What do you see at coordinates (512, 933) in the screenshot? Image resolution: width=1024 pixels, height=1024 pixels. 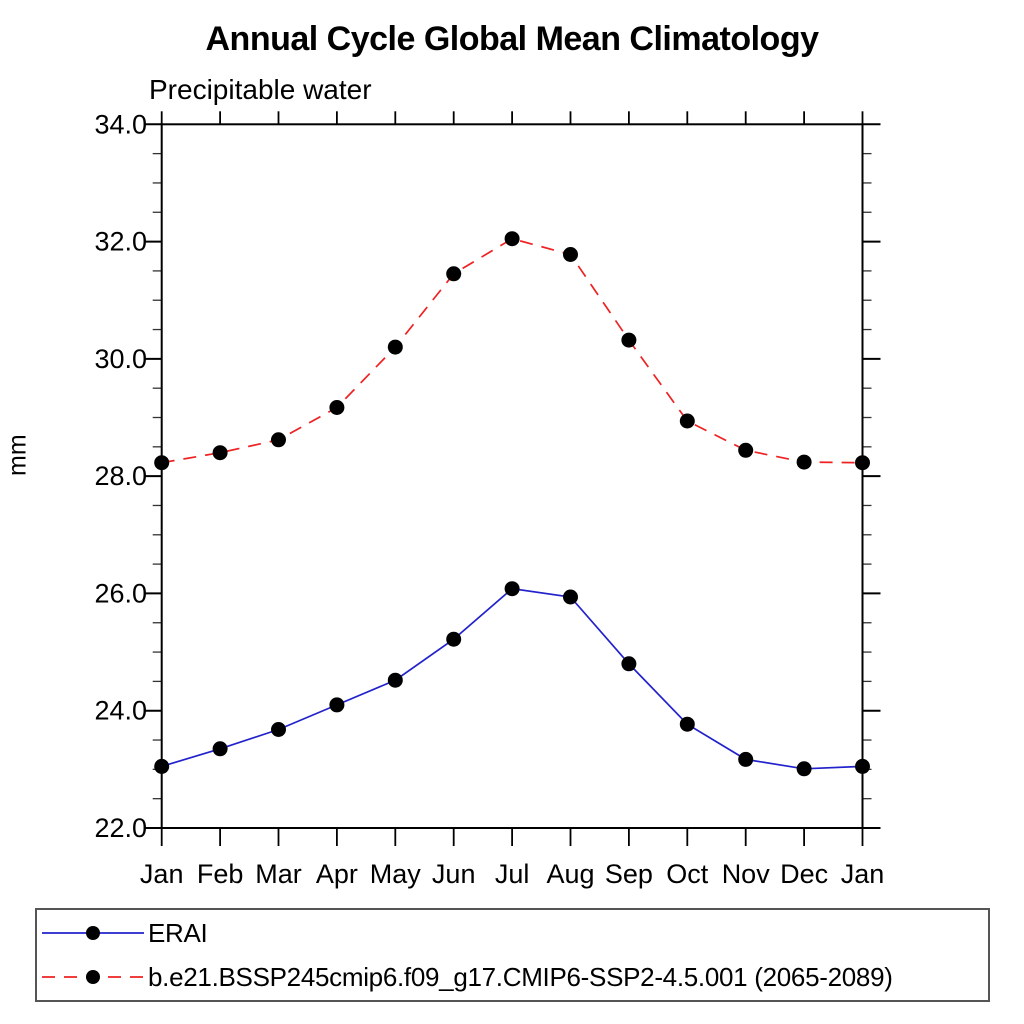 I see `legend-item-erai: ERAI` at bounding box center [512, 933].